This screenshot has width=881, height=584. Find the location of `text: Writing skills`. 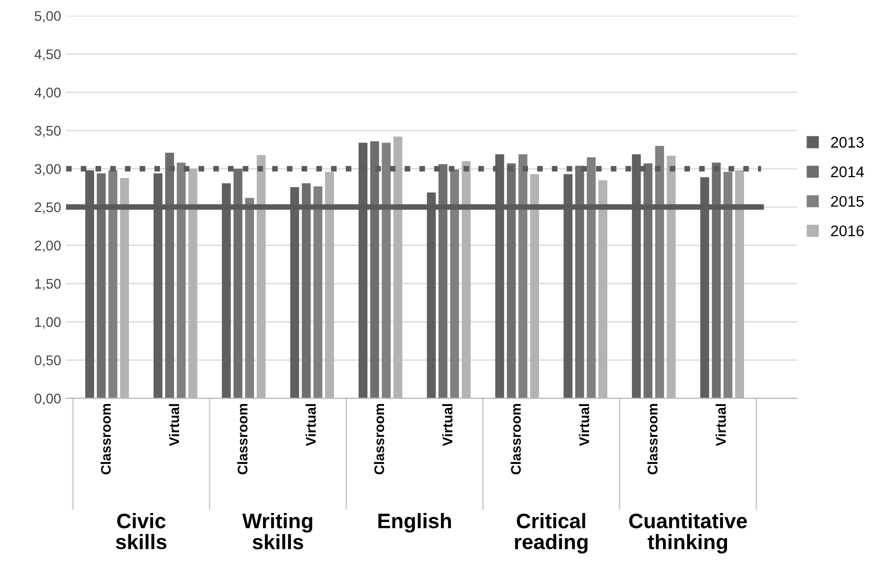

text: Writing skills is located at coordinates (277, 531).